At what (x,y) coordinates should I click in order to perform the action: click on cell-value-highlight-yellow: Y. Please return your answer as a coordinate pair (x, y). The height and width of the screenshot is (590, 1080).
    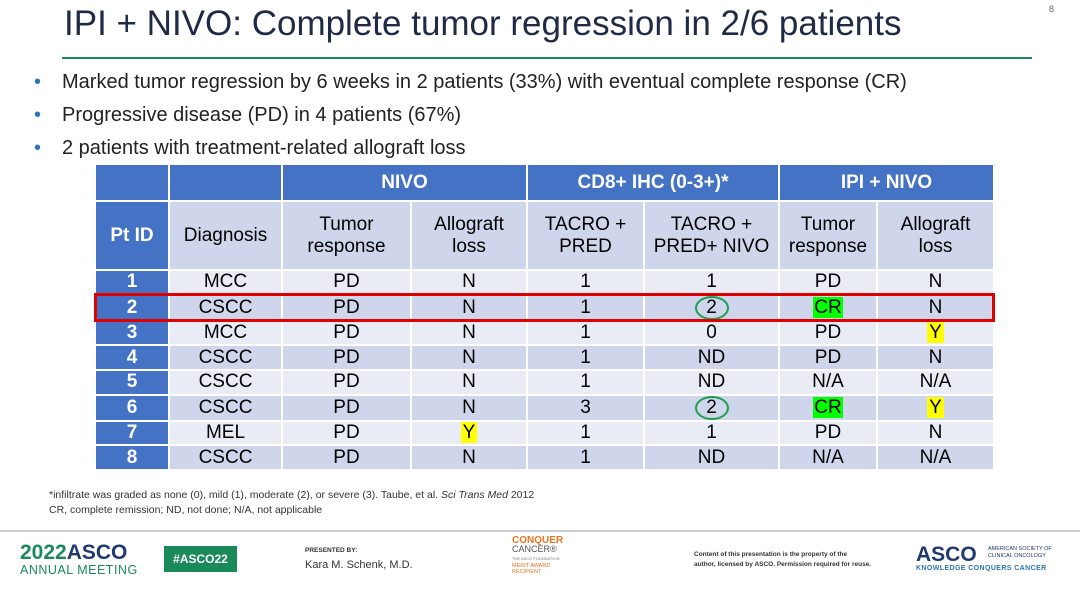
    Looking at the image, I should click on (935, 333).